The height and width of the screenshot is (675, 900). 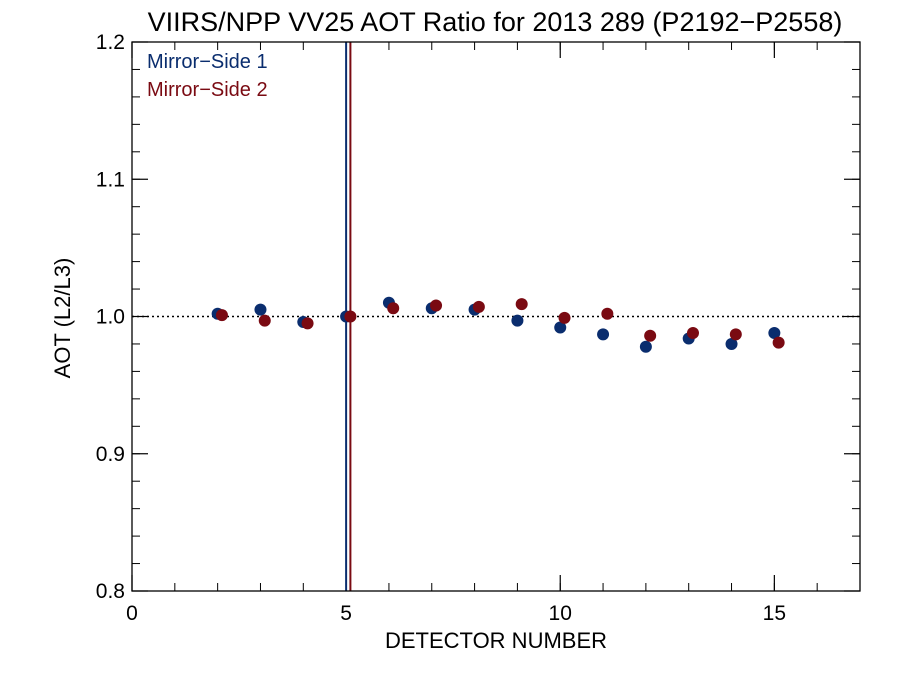 What do you see at coordinates (62, 318) in the screenshot?
I see `y-axis-title: AOT (L2/L3)` at bounding box center [62, 318].